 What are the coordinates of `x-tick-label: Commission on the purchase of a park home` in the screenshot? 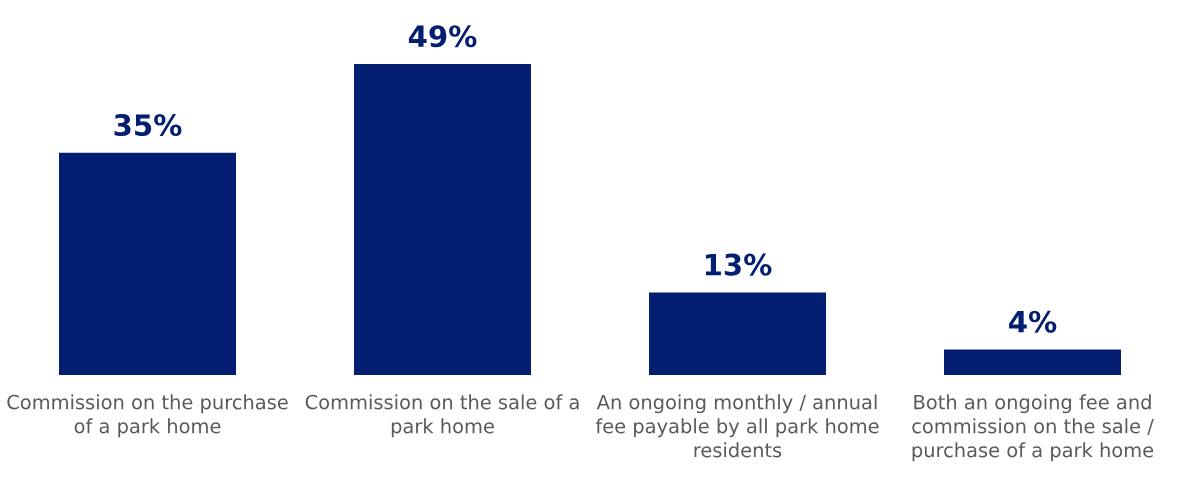 It's located at (147, 416).